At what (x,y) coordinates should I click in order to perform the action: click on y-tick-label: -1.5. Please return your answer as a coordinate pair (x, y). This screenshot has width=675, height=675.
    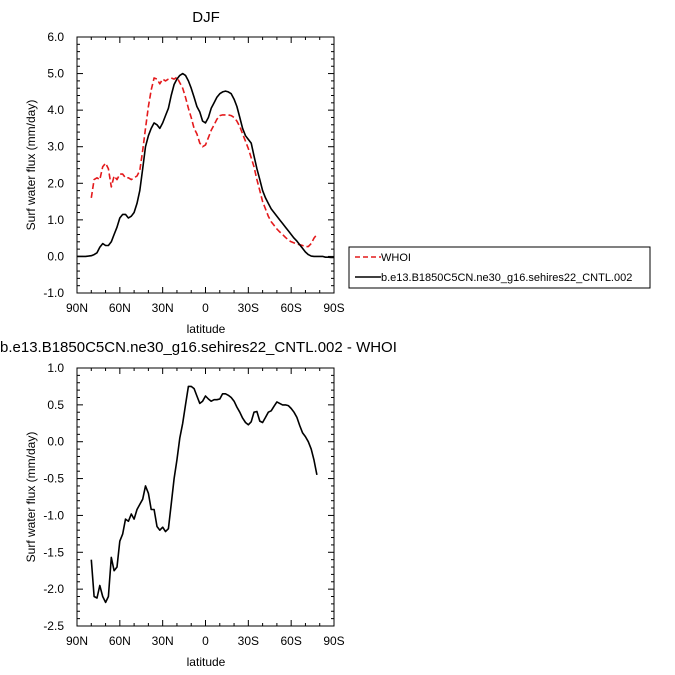
    Looking at the image, I should click on (53, 552).